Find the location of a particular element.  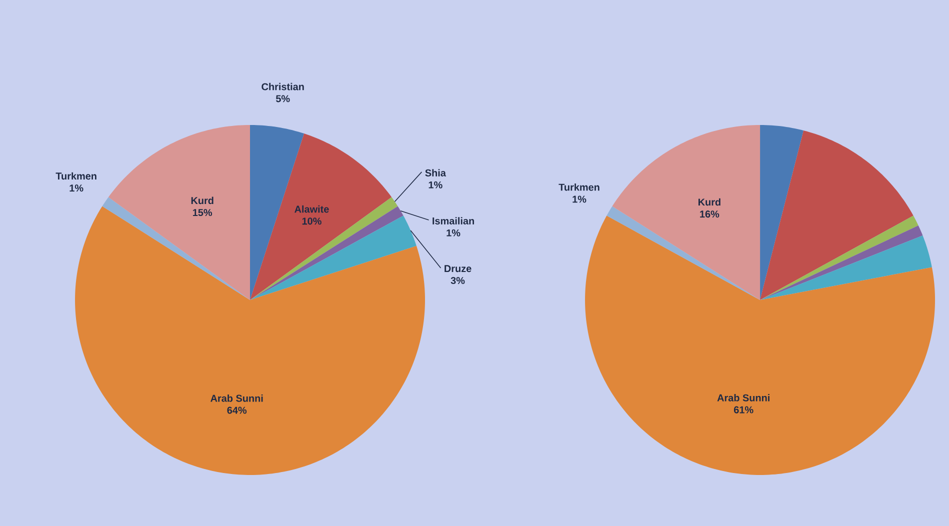

data-label: 10% is located at coordinates (312, 221).